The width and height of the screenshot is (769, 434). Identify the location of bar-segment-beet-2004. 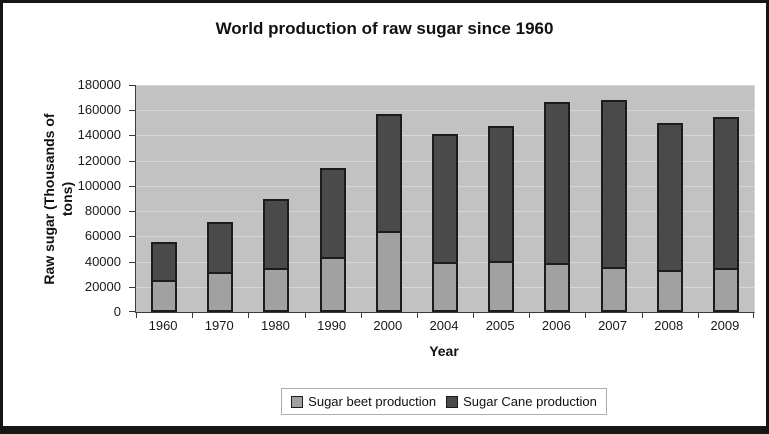
(445, 288).